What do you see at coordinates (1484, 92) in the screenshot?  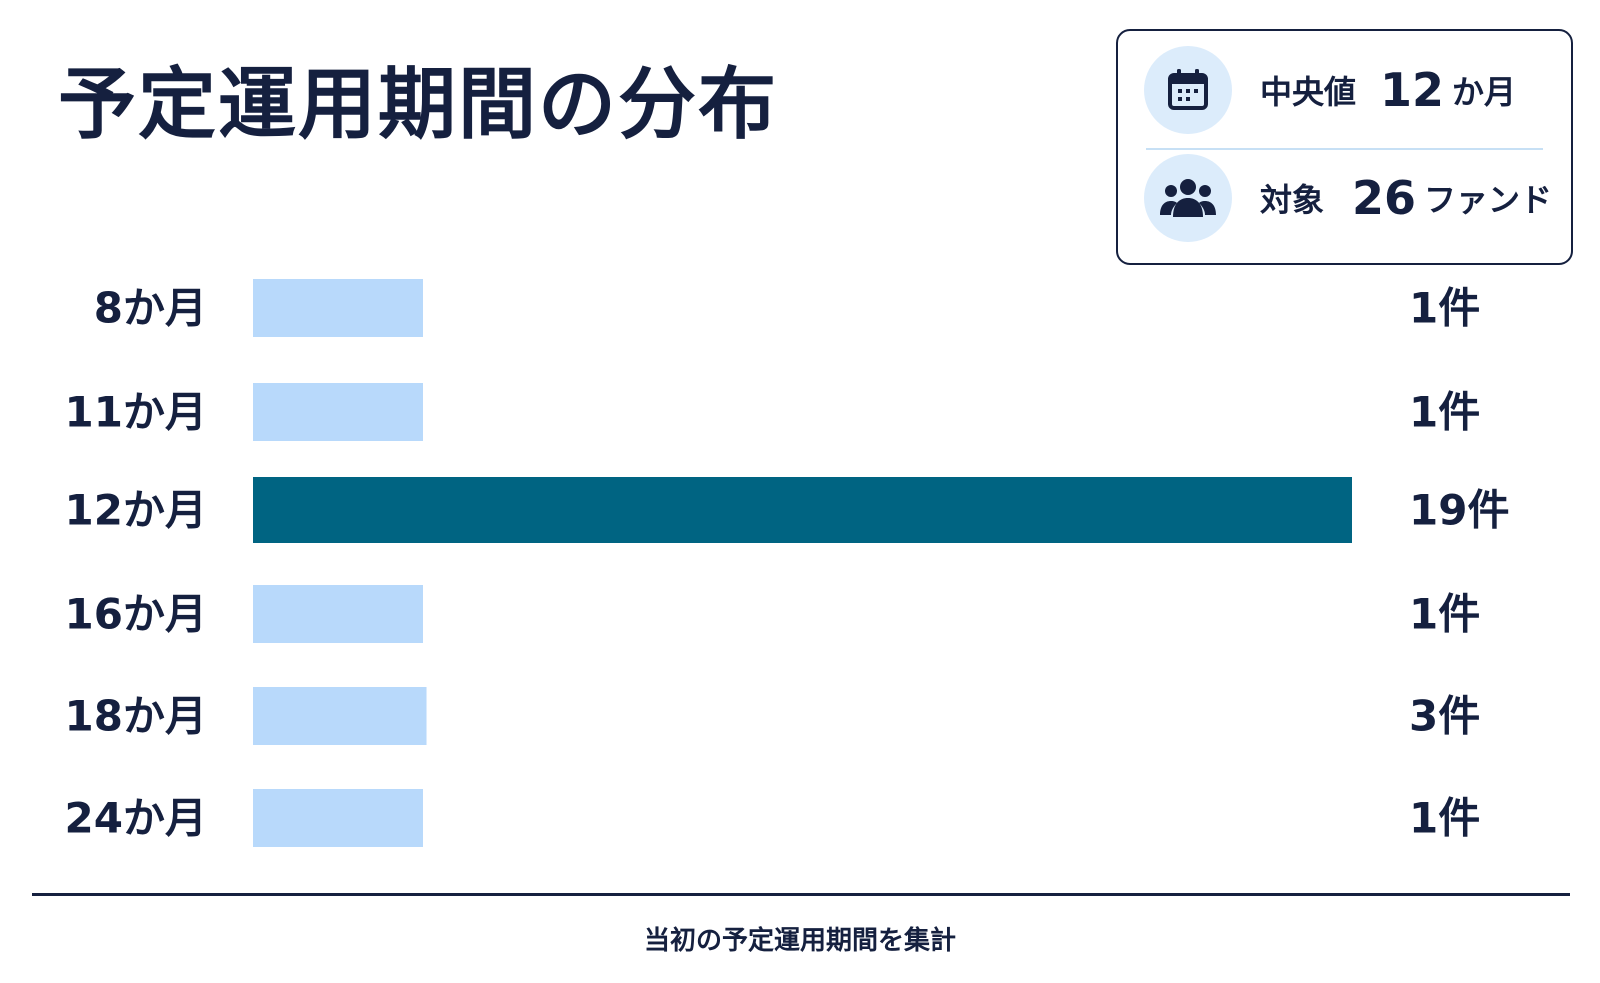 I see `median-unit: か月` at bounding box center [1484, 92].